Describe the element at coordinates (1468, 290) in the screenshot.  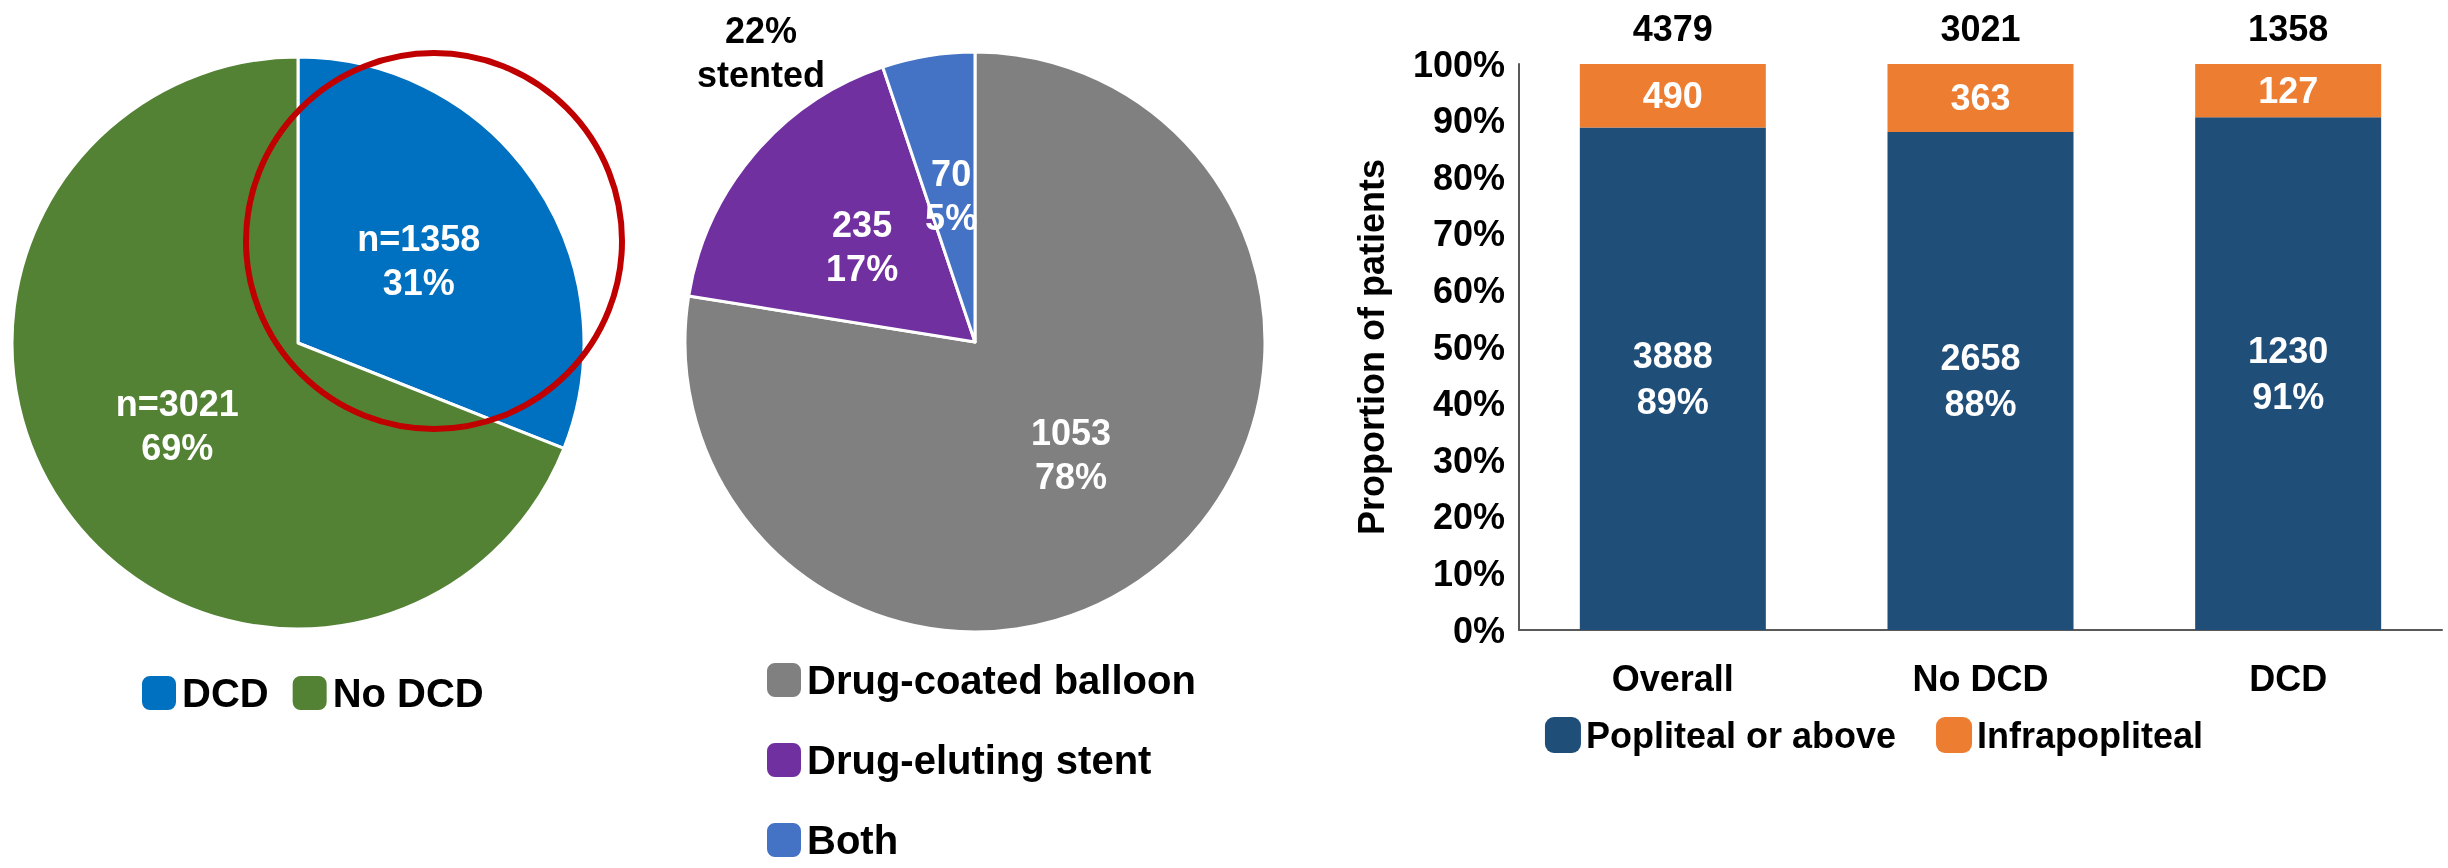
I see `y-tick-label: 60%` at that location.